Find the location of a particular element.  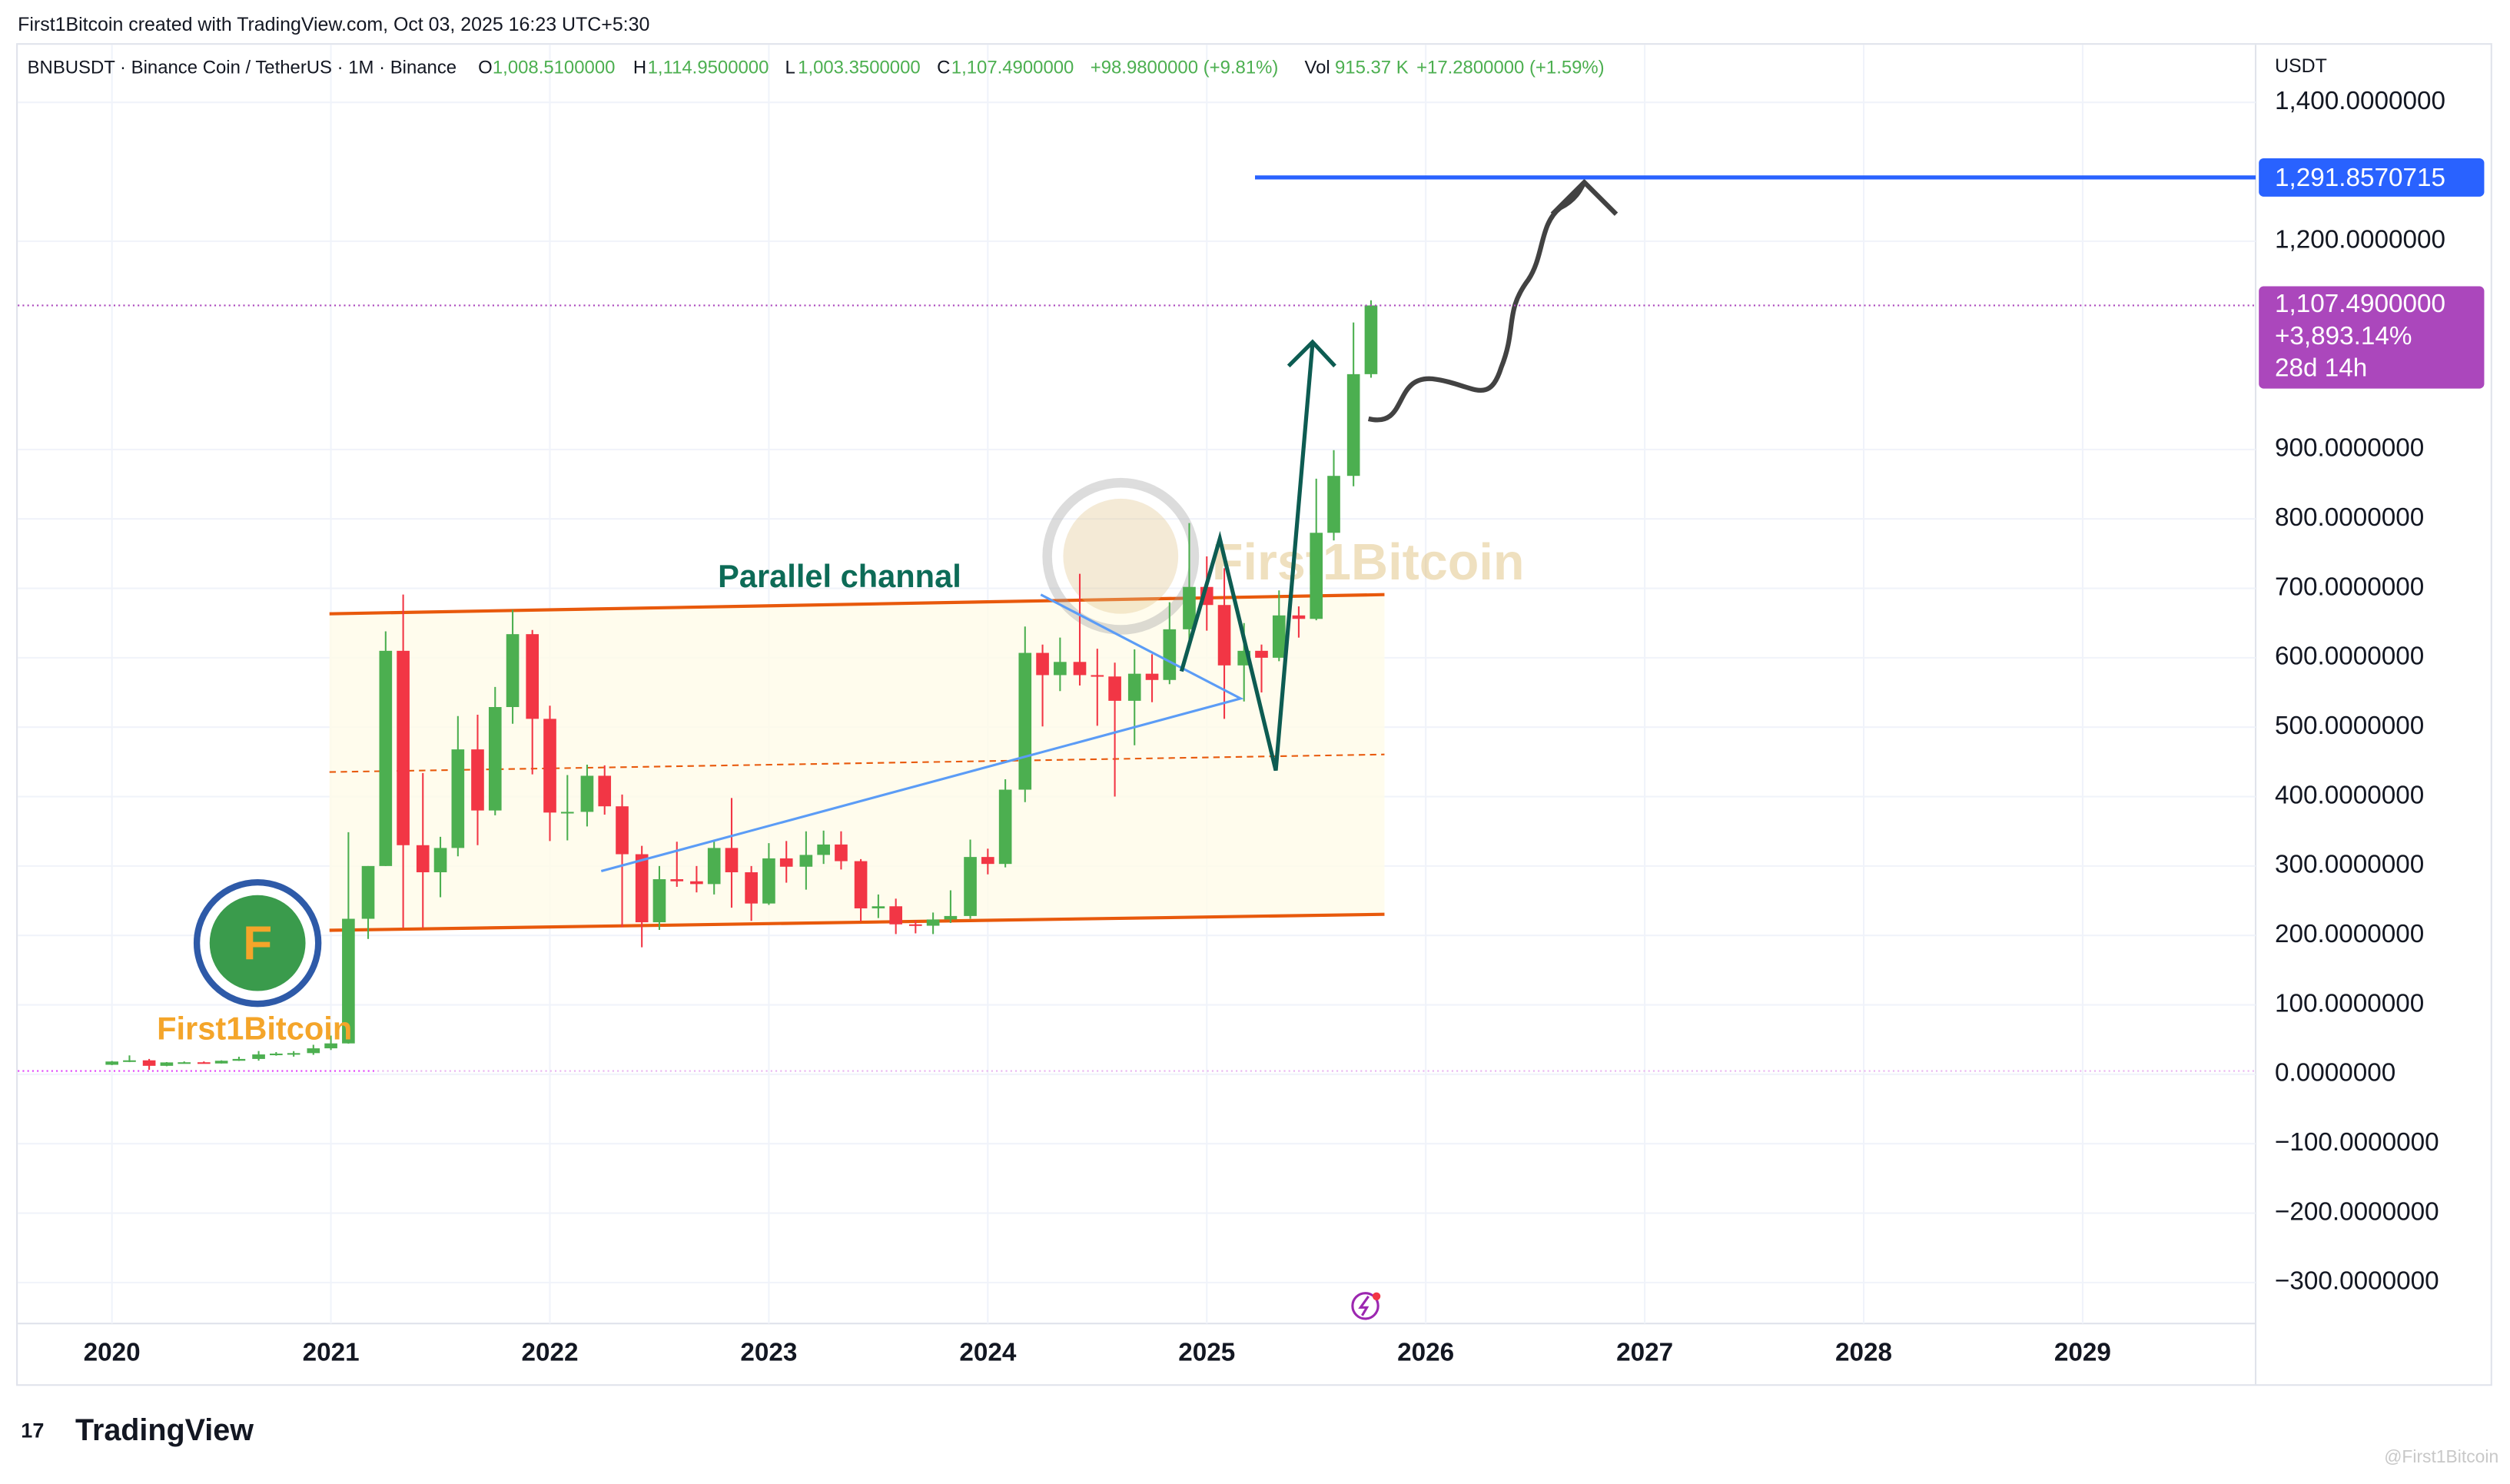

brand-mark: 17 is located at coordinates (32, 1431).